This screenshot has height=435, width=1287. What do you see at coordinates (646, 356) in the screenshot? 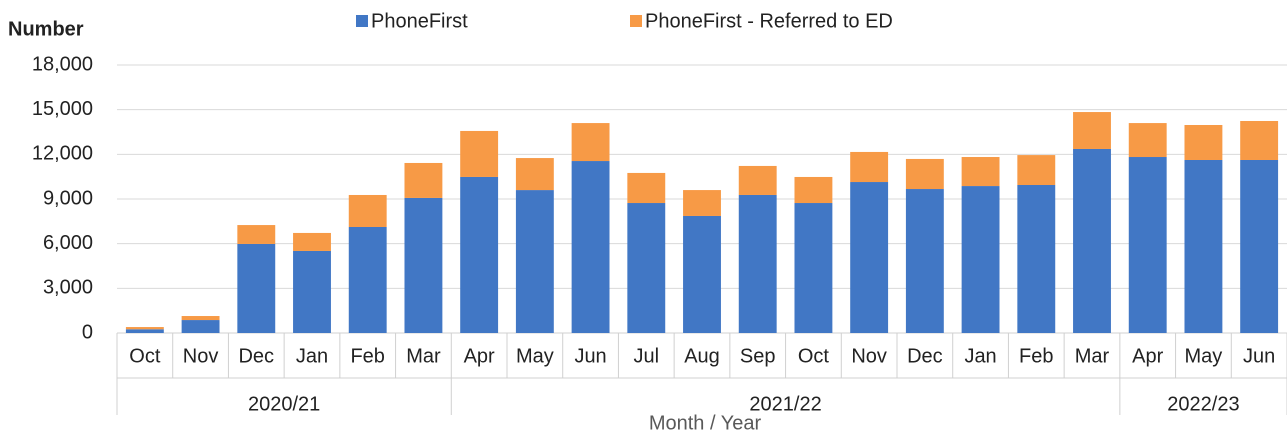
I see `x-tick-label: Jul` at bounding box center [646, 356].